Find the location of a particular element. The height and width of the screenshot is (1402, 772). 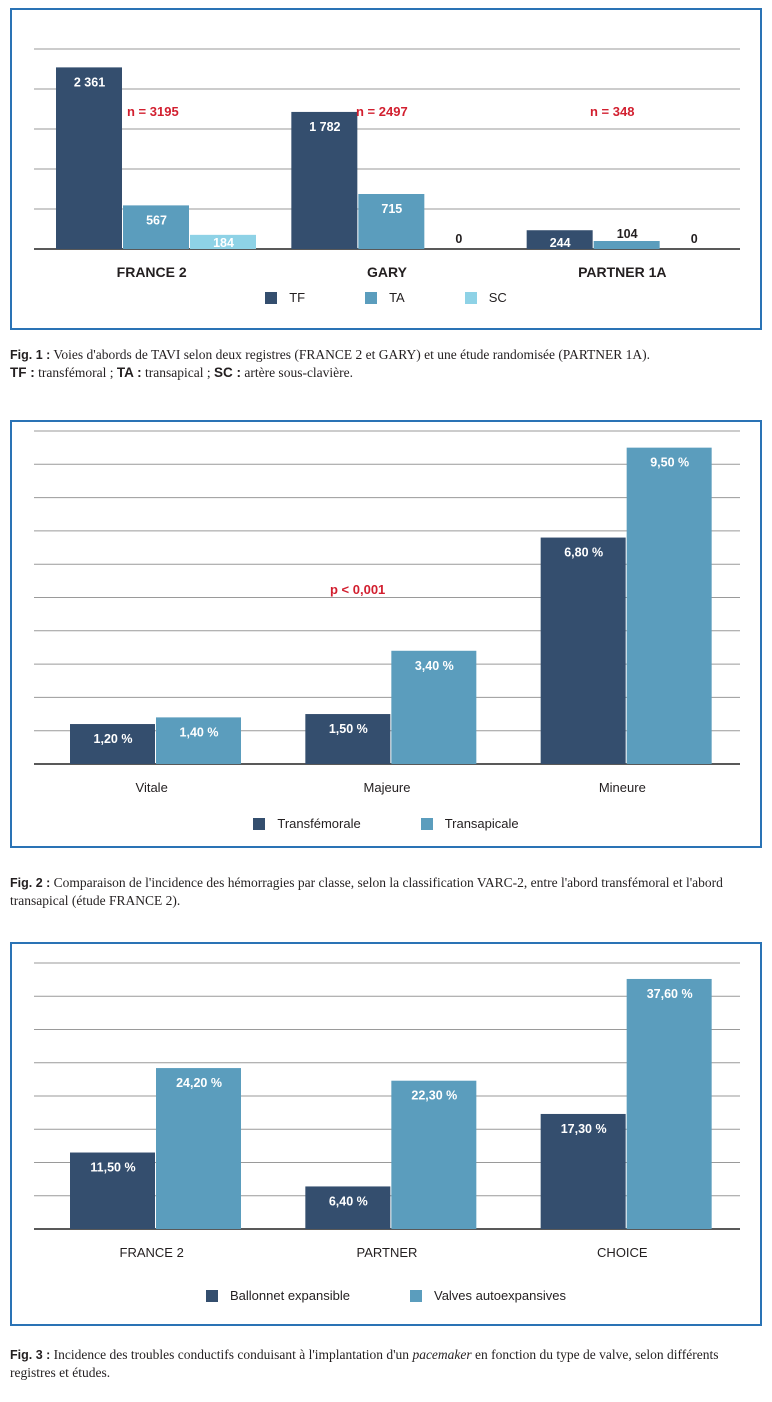

legend-item-ta: TA is located at coordinates (385, 297).